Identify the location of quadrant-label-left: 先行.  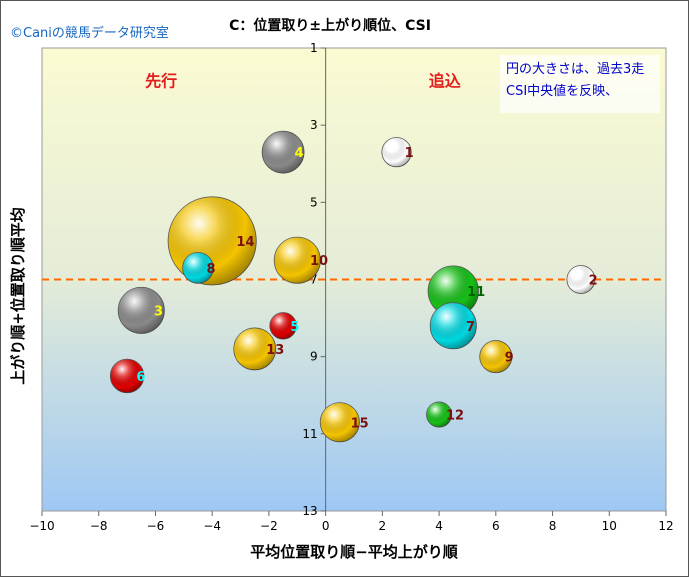
(161, 81).